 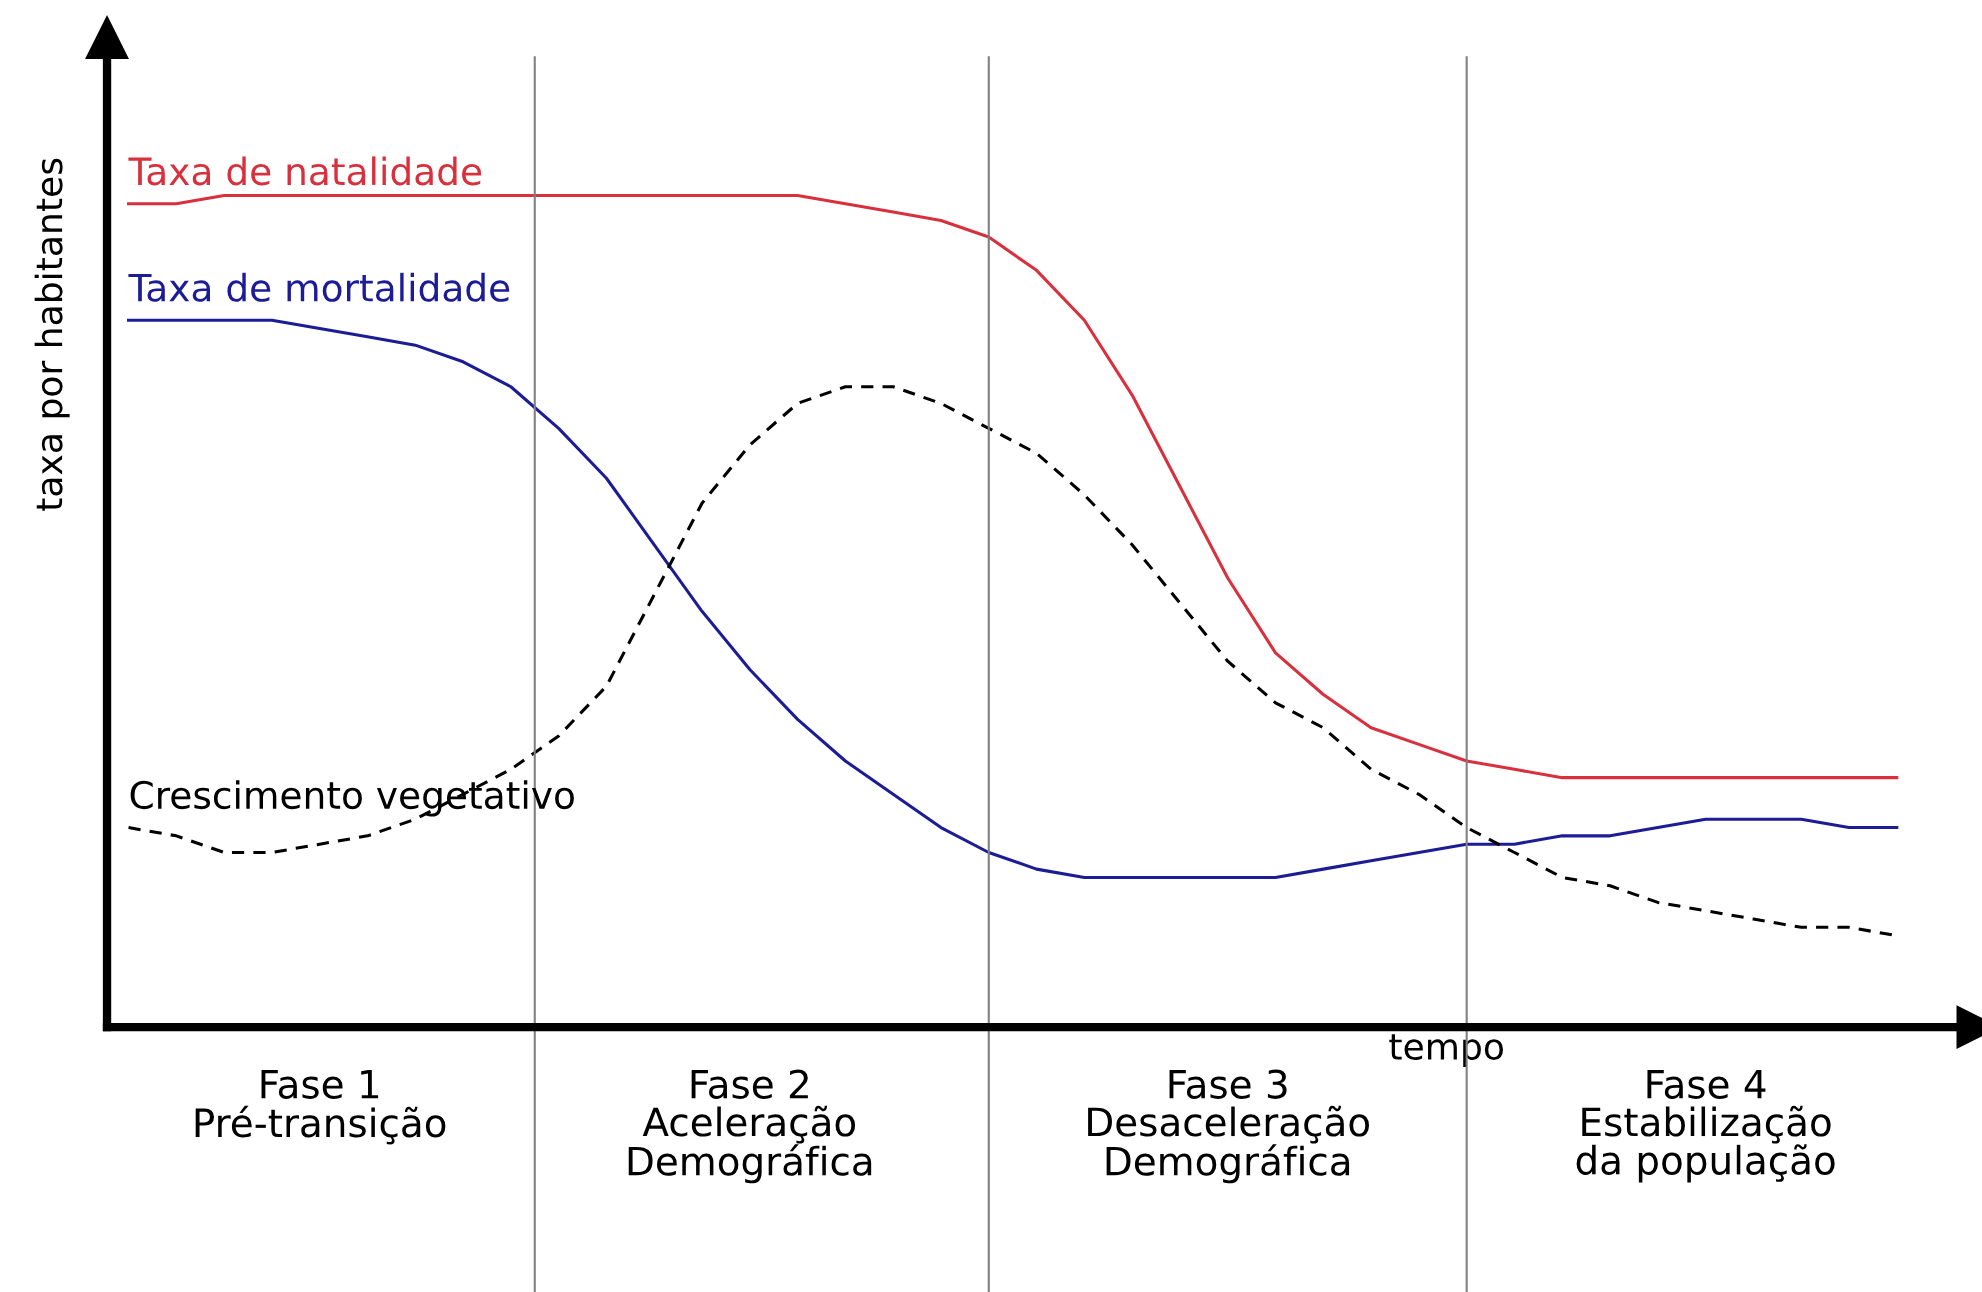 What do you see at coordinates (1228, 1126) in the screenshot?
I see `x-tick-label: Fase 3 Desaceleração Demográfica` at bounding box center [1228, 1126].